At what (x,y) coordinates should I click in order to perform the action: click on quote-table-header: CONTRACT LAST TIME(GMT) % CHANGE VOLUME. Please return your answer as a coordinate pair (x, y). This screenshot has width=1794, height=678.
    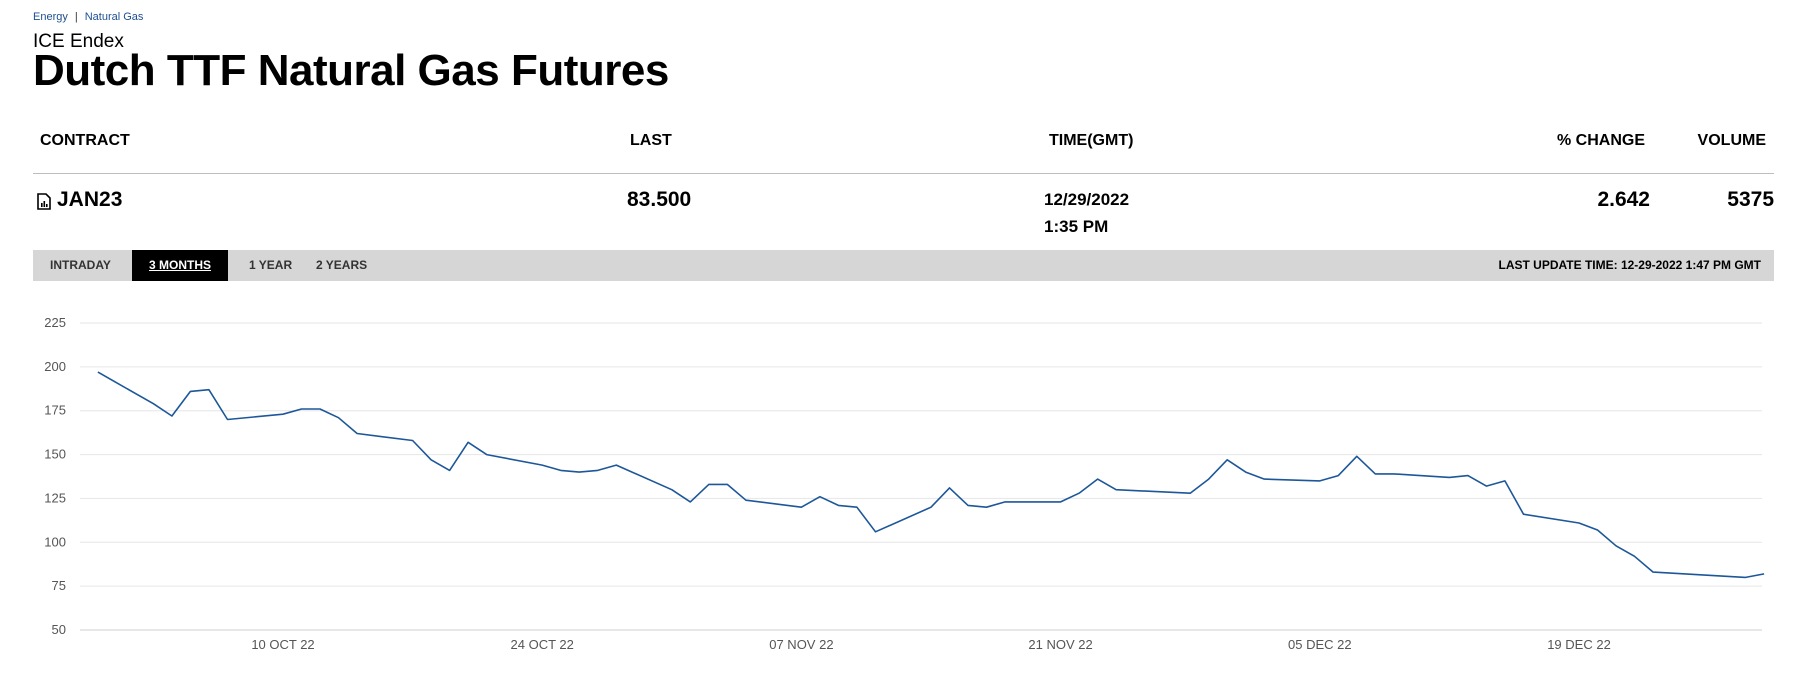
    Looking at the image, I should click on (903, 151).